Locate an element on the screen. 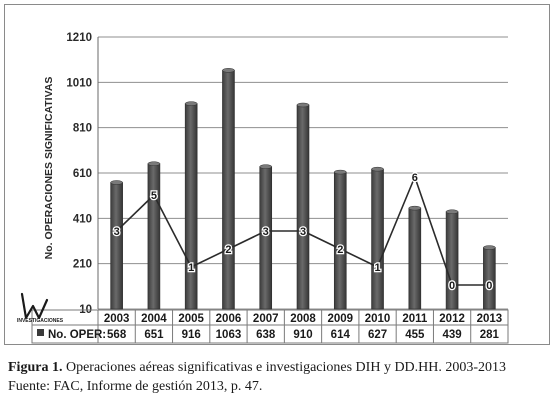 The image size is (554, 404). caption-label: Figura 1. is located at coordinates (35, 367).